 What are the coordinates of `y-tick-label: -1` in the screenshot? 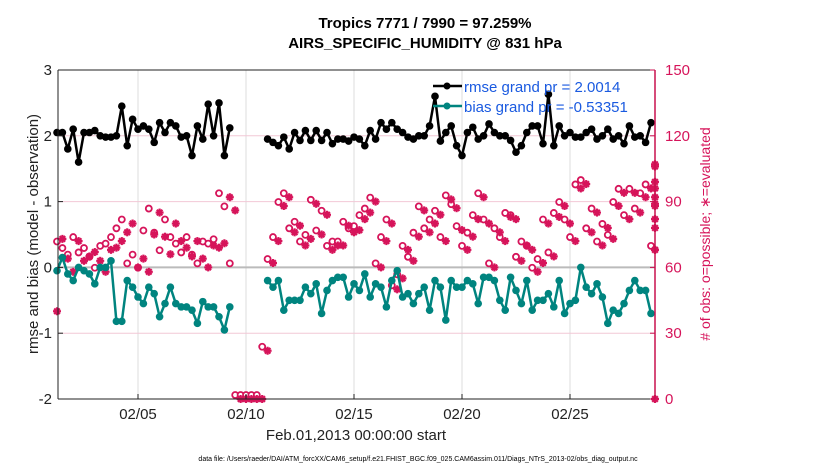 It's located at (45, 333).